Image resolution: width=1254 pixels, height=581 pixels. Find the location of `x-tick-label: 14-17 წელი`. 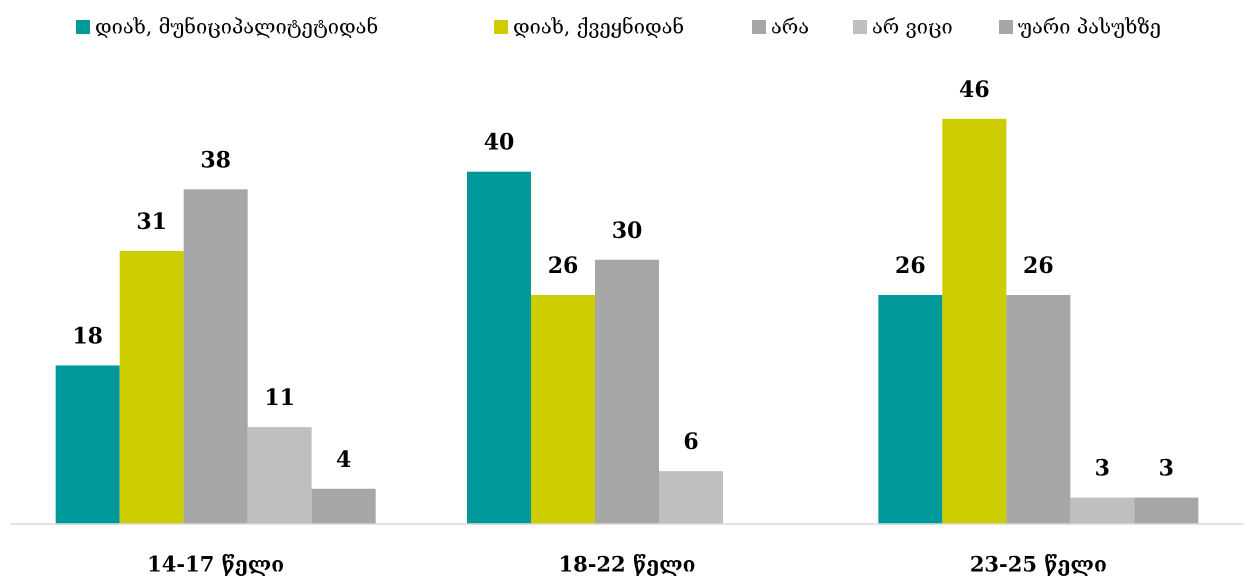

x-tick-label: 14-17 წელი is located at coordinates (215, 564).